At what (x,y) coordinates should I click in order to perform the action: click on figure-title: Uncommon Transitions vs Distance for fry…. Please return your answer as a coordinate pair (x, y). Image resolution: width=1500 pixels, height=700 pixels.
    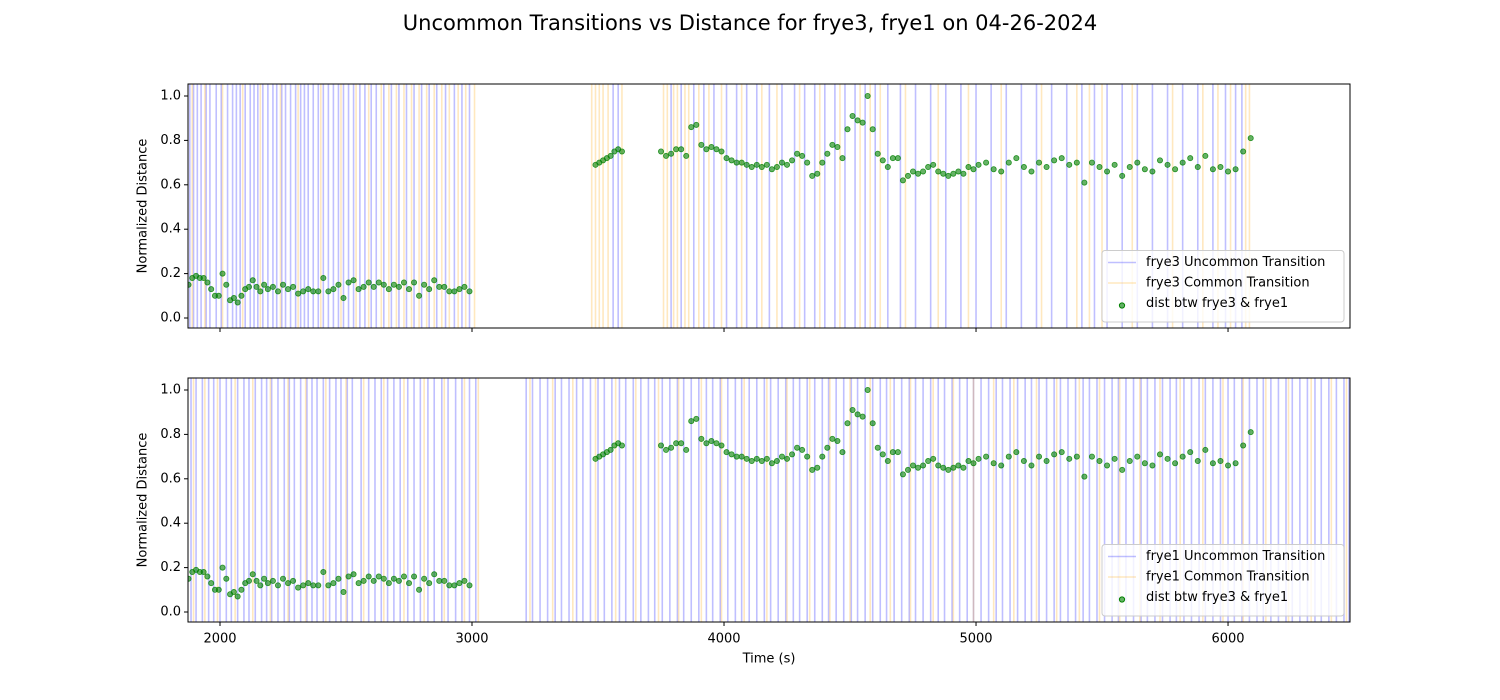
    Looking at the image, I should click on (750, 23).